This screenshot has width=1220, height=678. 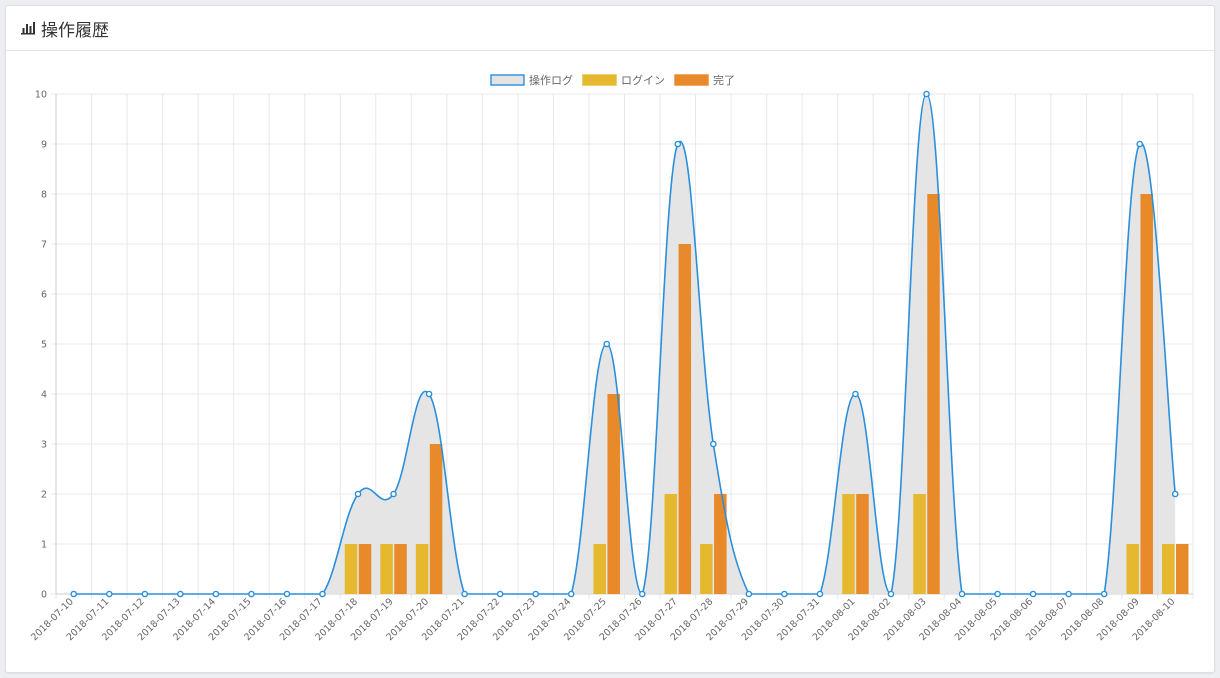 What do you see at coordinates (643, 80) in the screenshot?
I see `legend-label: ログイン` at bounding box center [643, 80].